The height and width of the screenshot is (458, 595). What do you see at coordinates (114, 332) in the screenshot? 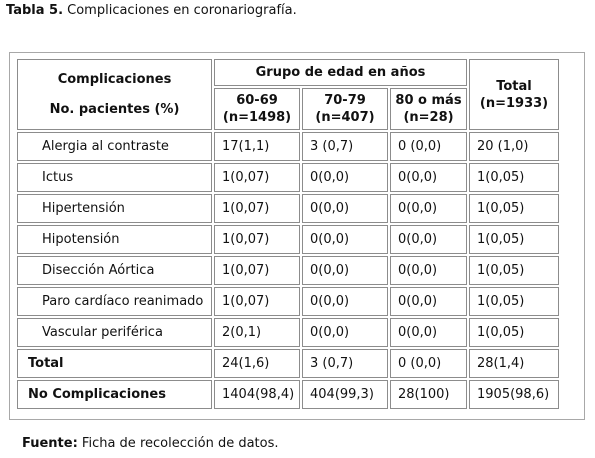
I see `row-label: Vascular periférica` at bounding box center [114, 332].